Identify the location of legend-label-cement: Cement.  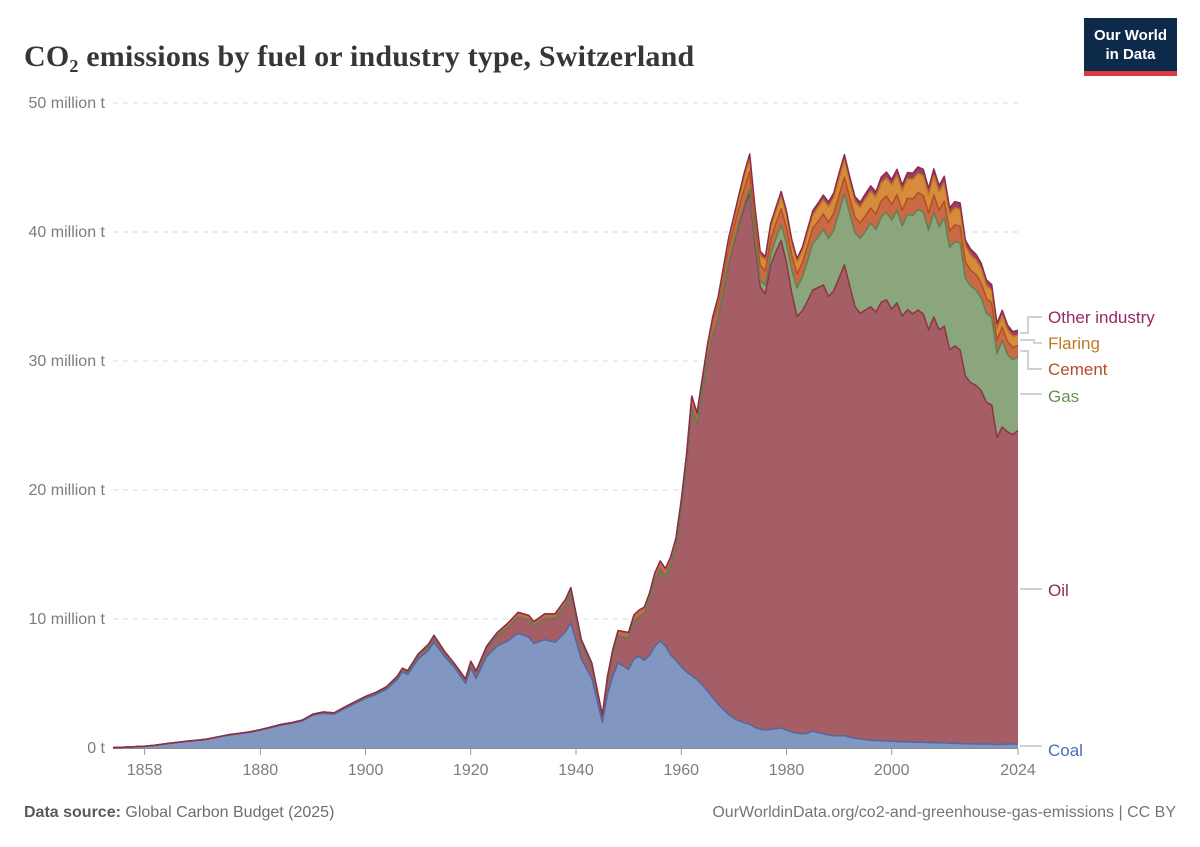
(1078, 369).